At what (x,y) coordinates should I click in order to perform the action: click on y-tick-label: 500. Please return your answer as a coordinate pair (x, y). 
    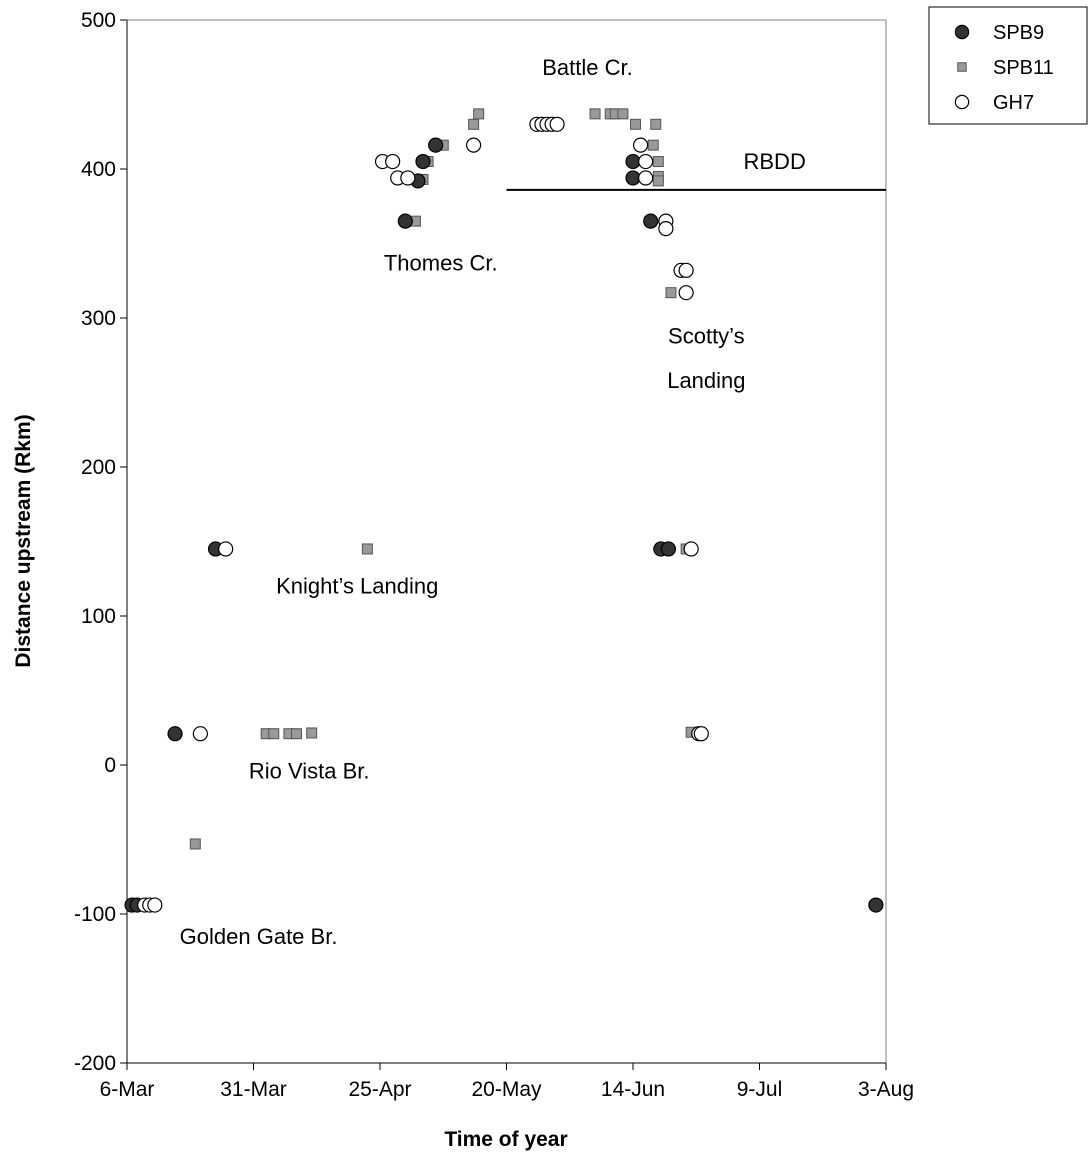
    Looking at the image, I should click on (98, 20).